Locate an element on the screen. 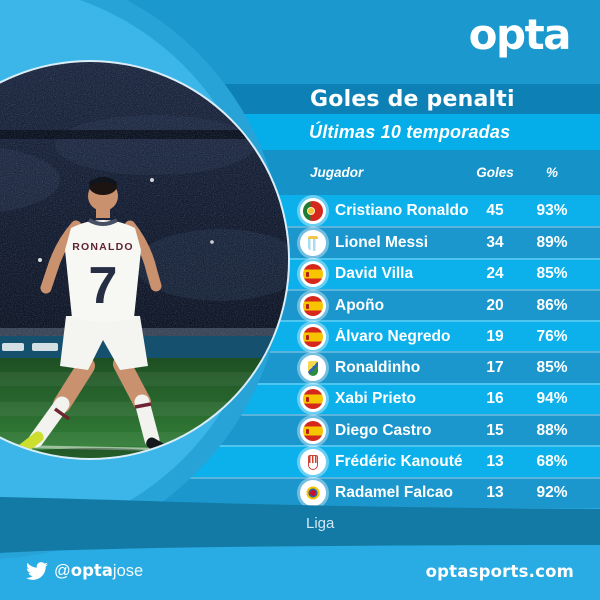 This screenshot has width=600, height=600. brazil-badge-icon is located at coordinates (313, 368).